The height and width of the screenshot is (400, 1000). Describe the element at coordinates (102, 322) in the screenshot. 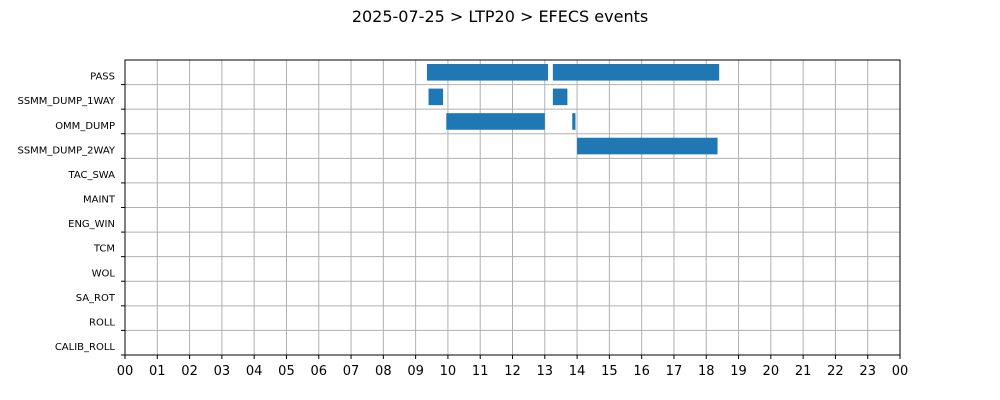

I see `y-tick-label: ROLL` at that location.